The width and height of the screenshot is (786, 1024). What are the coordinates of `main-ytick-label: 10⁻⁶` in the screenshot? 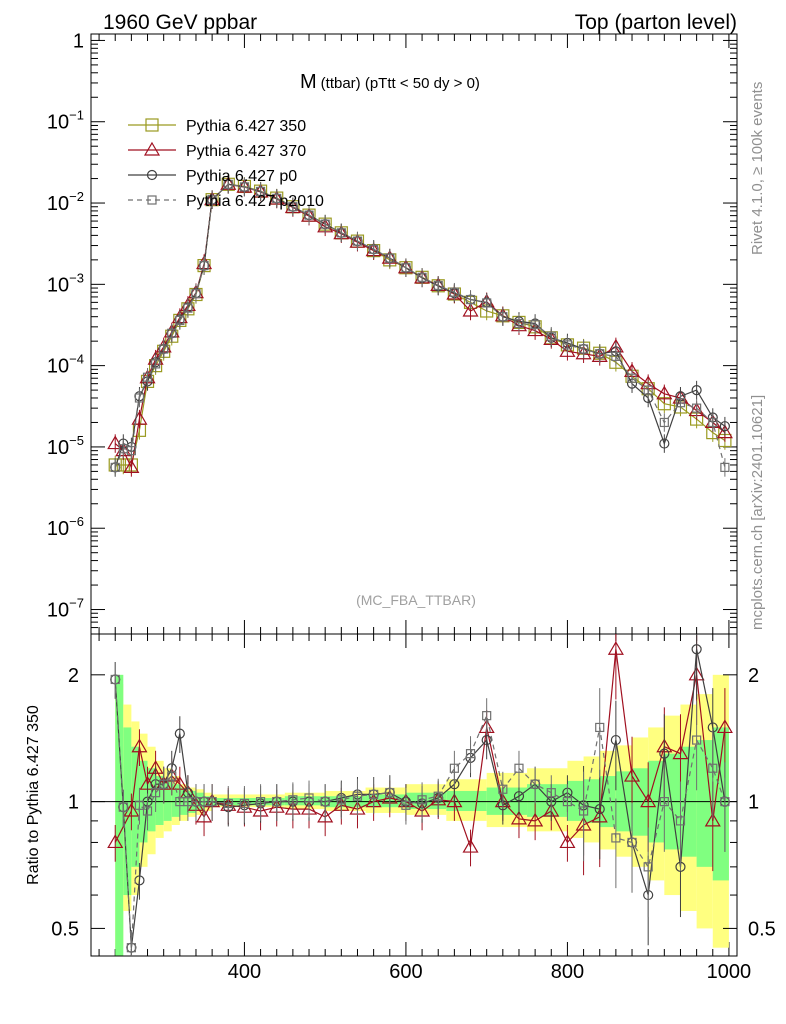 It's located at (65, 527).